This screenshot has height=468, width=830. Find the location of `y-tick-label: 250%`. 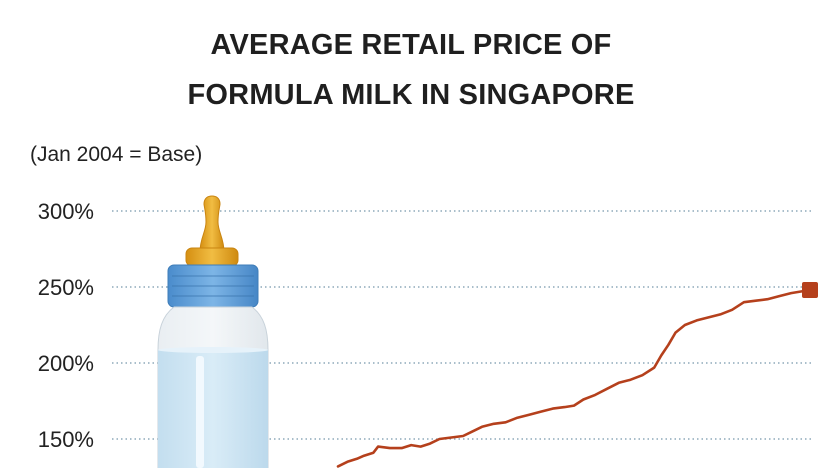

y-tick-label: 250% is located at coordinates (66, 287).